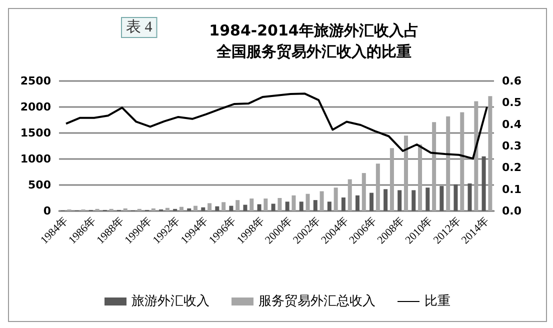 This screenshot has height=328, width=553. Describe the element at coordinates (512, 124) in the screenshot. I see `y2-tick-label: 0.4` at that location.